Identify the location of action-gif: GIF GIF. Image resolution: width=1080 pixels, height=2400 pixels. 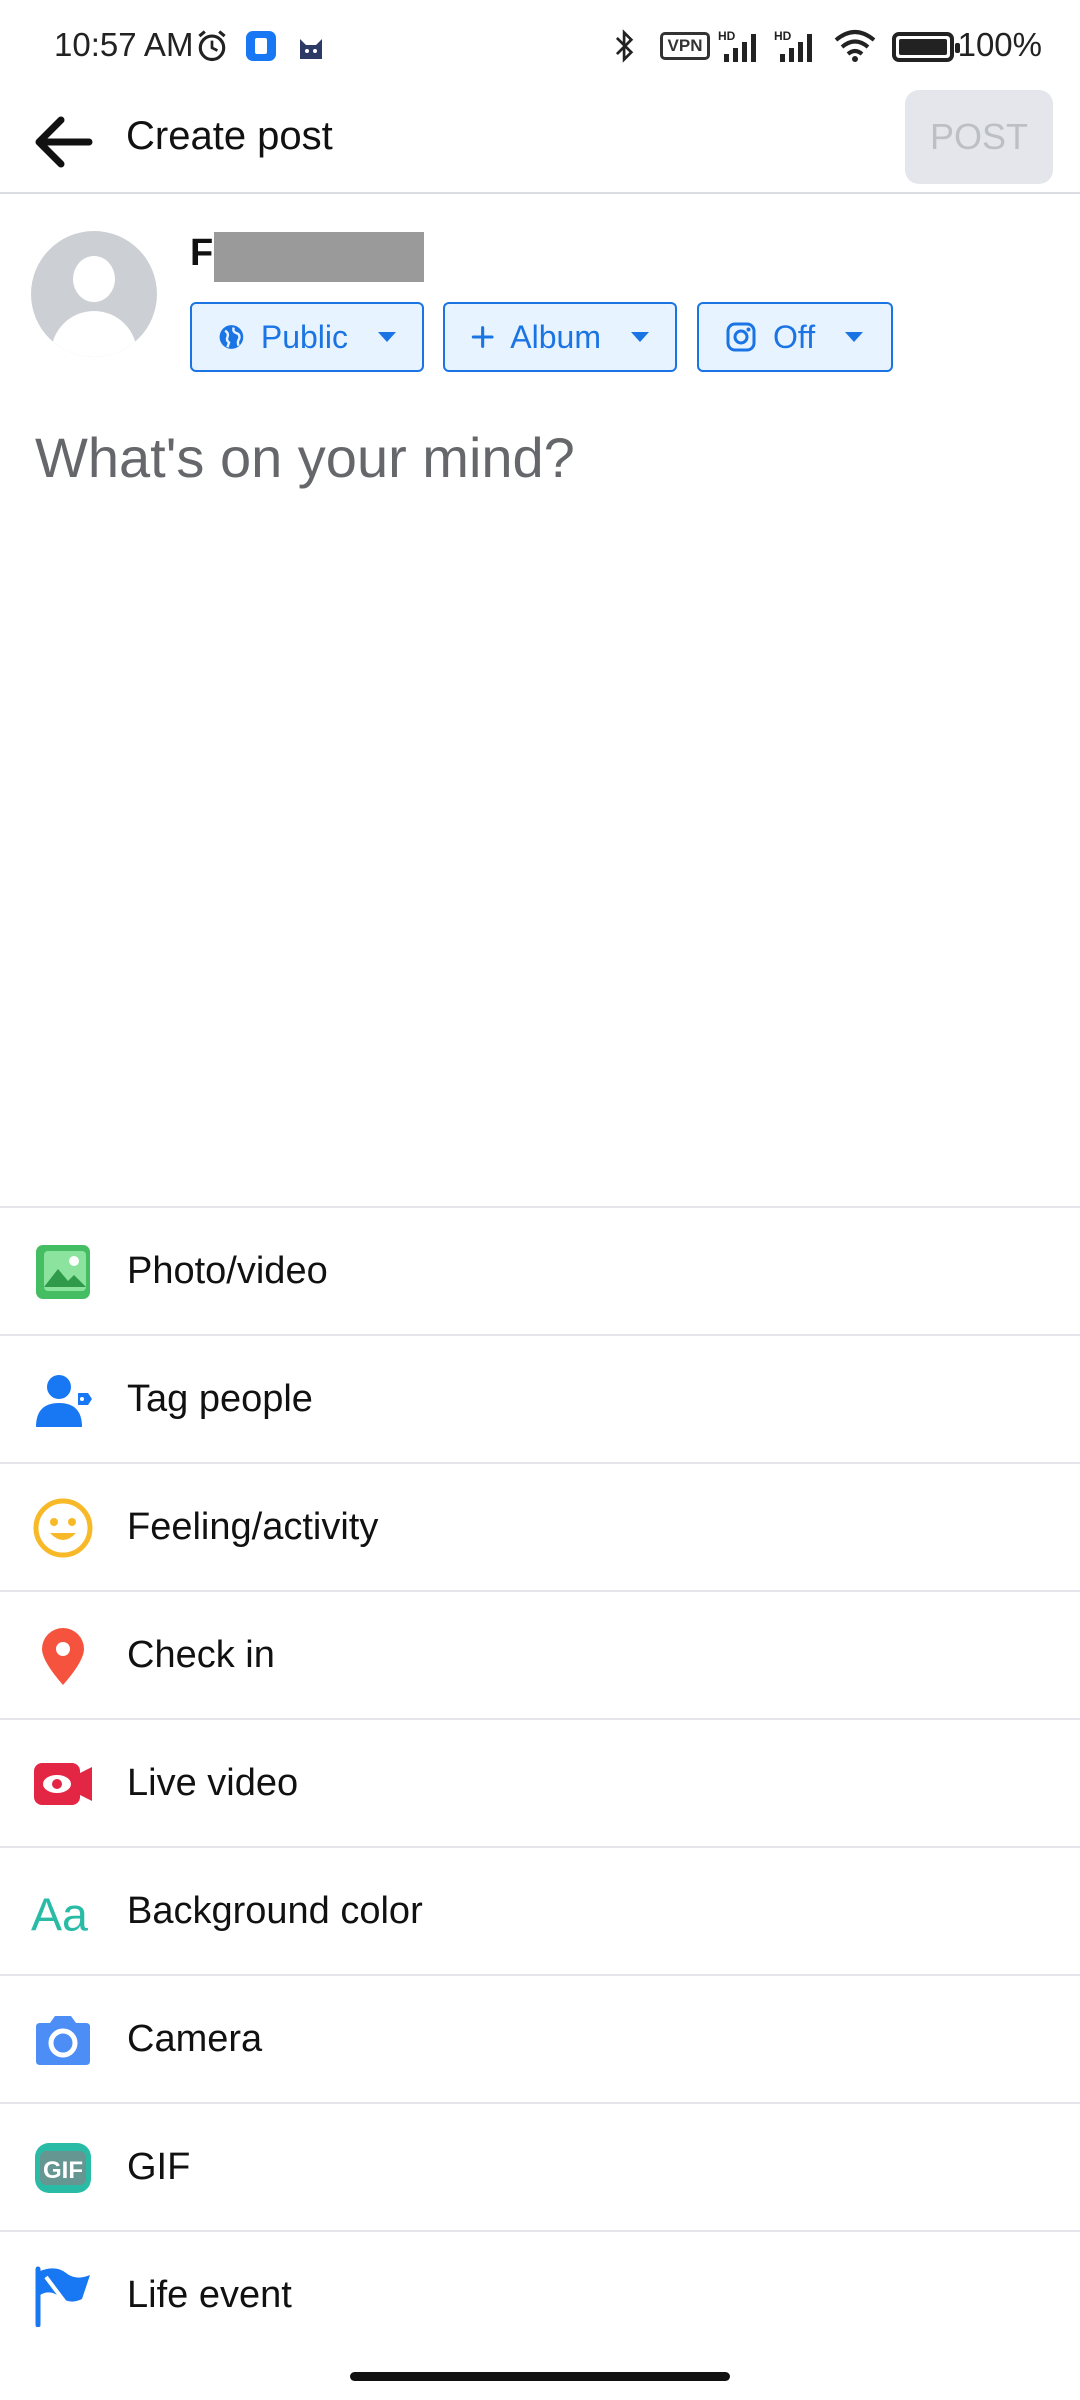
(540, 2166).